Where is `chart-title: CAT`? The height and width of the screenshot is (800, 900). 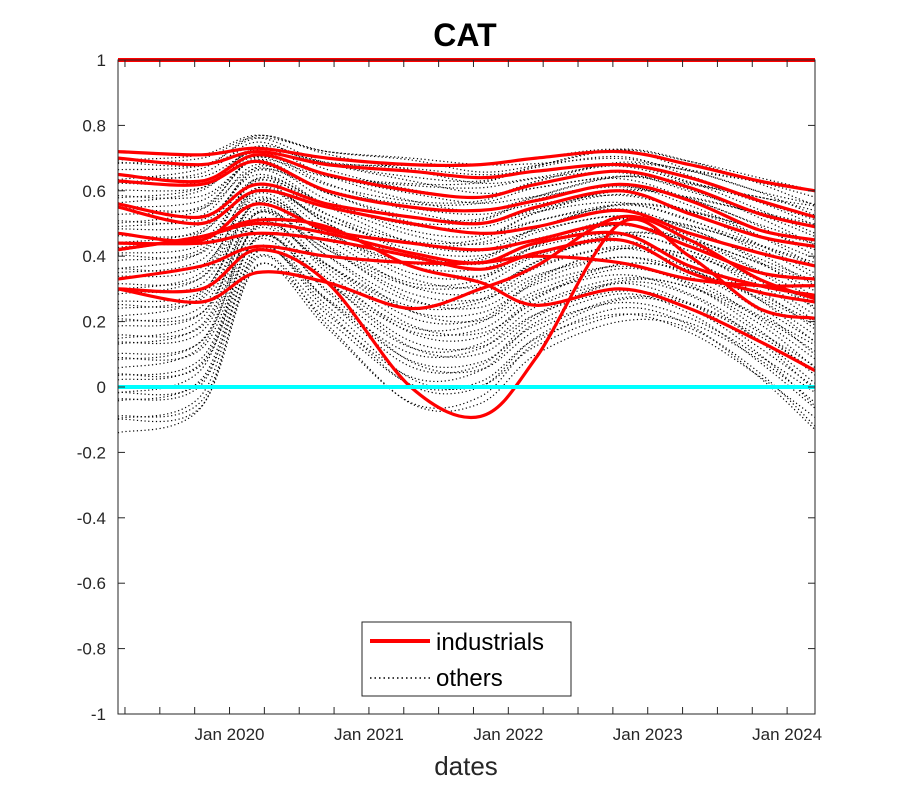
chart-title: CAT is located at coordinates (465, 35).